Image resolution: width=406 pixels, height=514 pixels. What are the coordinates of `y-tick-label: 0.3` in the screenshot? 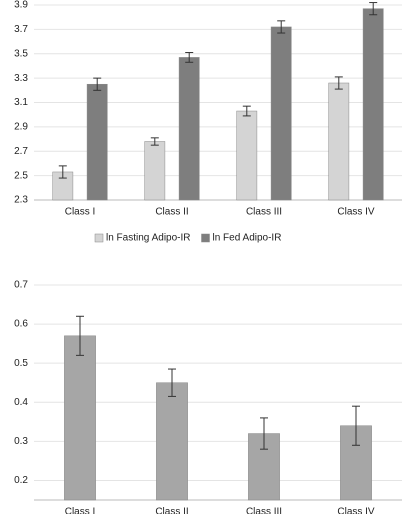 It's located at (21, 441).